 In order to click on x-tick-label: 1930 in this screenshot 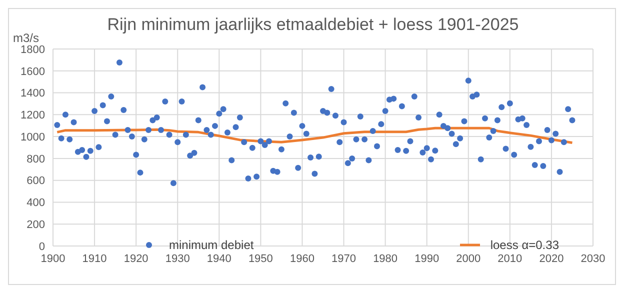, I will do `click(177, 258)`.